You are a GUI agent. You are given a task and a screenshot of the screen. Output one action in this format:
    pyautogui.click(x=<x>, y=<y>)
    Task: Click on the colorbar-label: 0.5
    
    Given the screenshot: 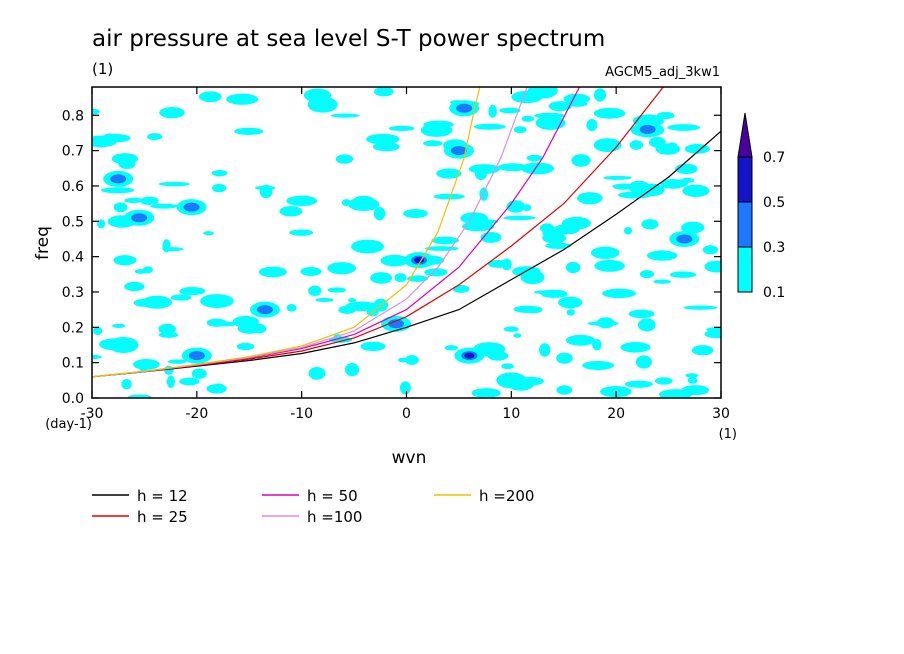 What is the action you would take?
    pyautogui.click(x=774, y=203)
    